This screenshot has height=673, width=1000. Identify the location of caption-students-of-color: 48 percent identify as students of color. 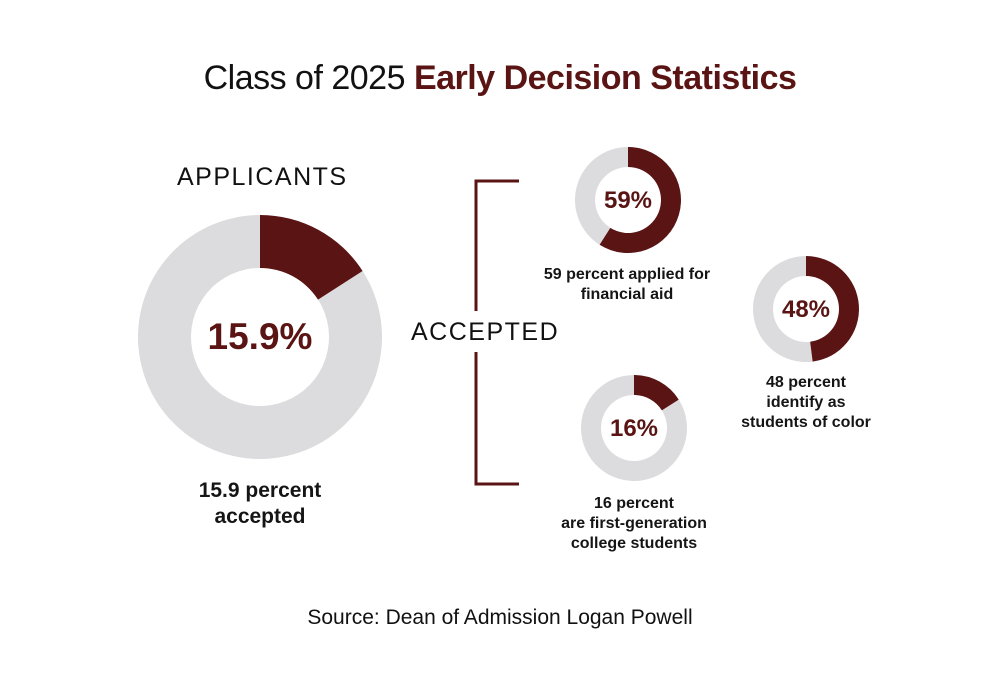
(806, 403).